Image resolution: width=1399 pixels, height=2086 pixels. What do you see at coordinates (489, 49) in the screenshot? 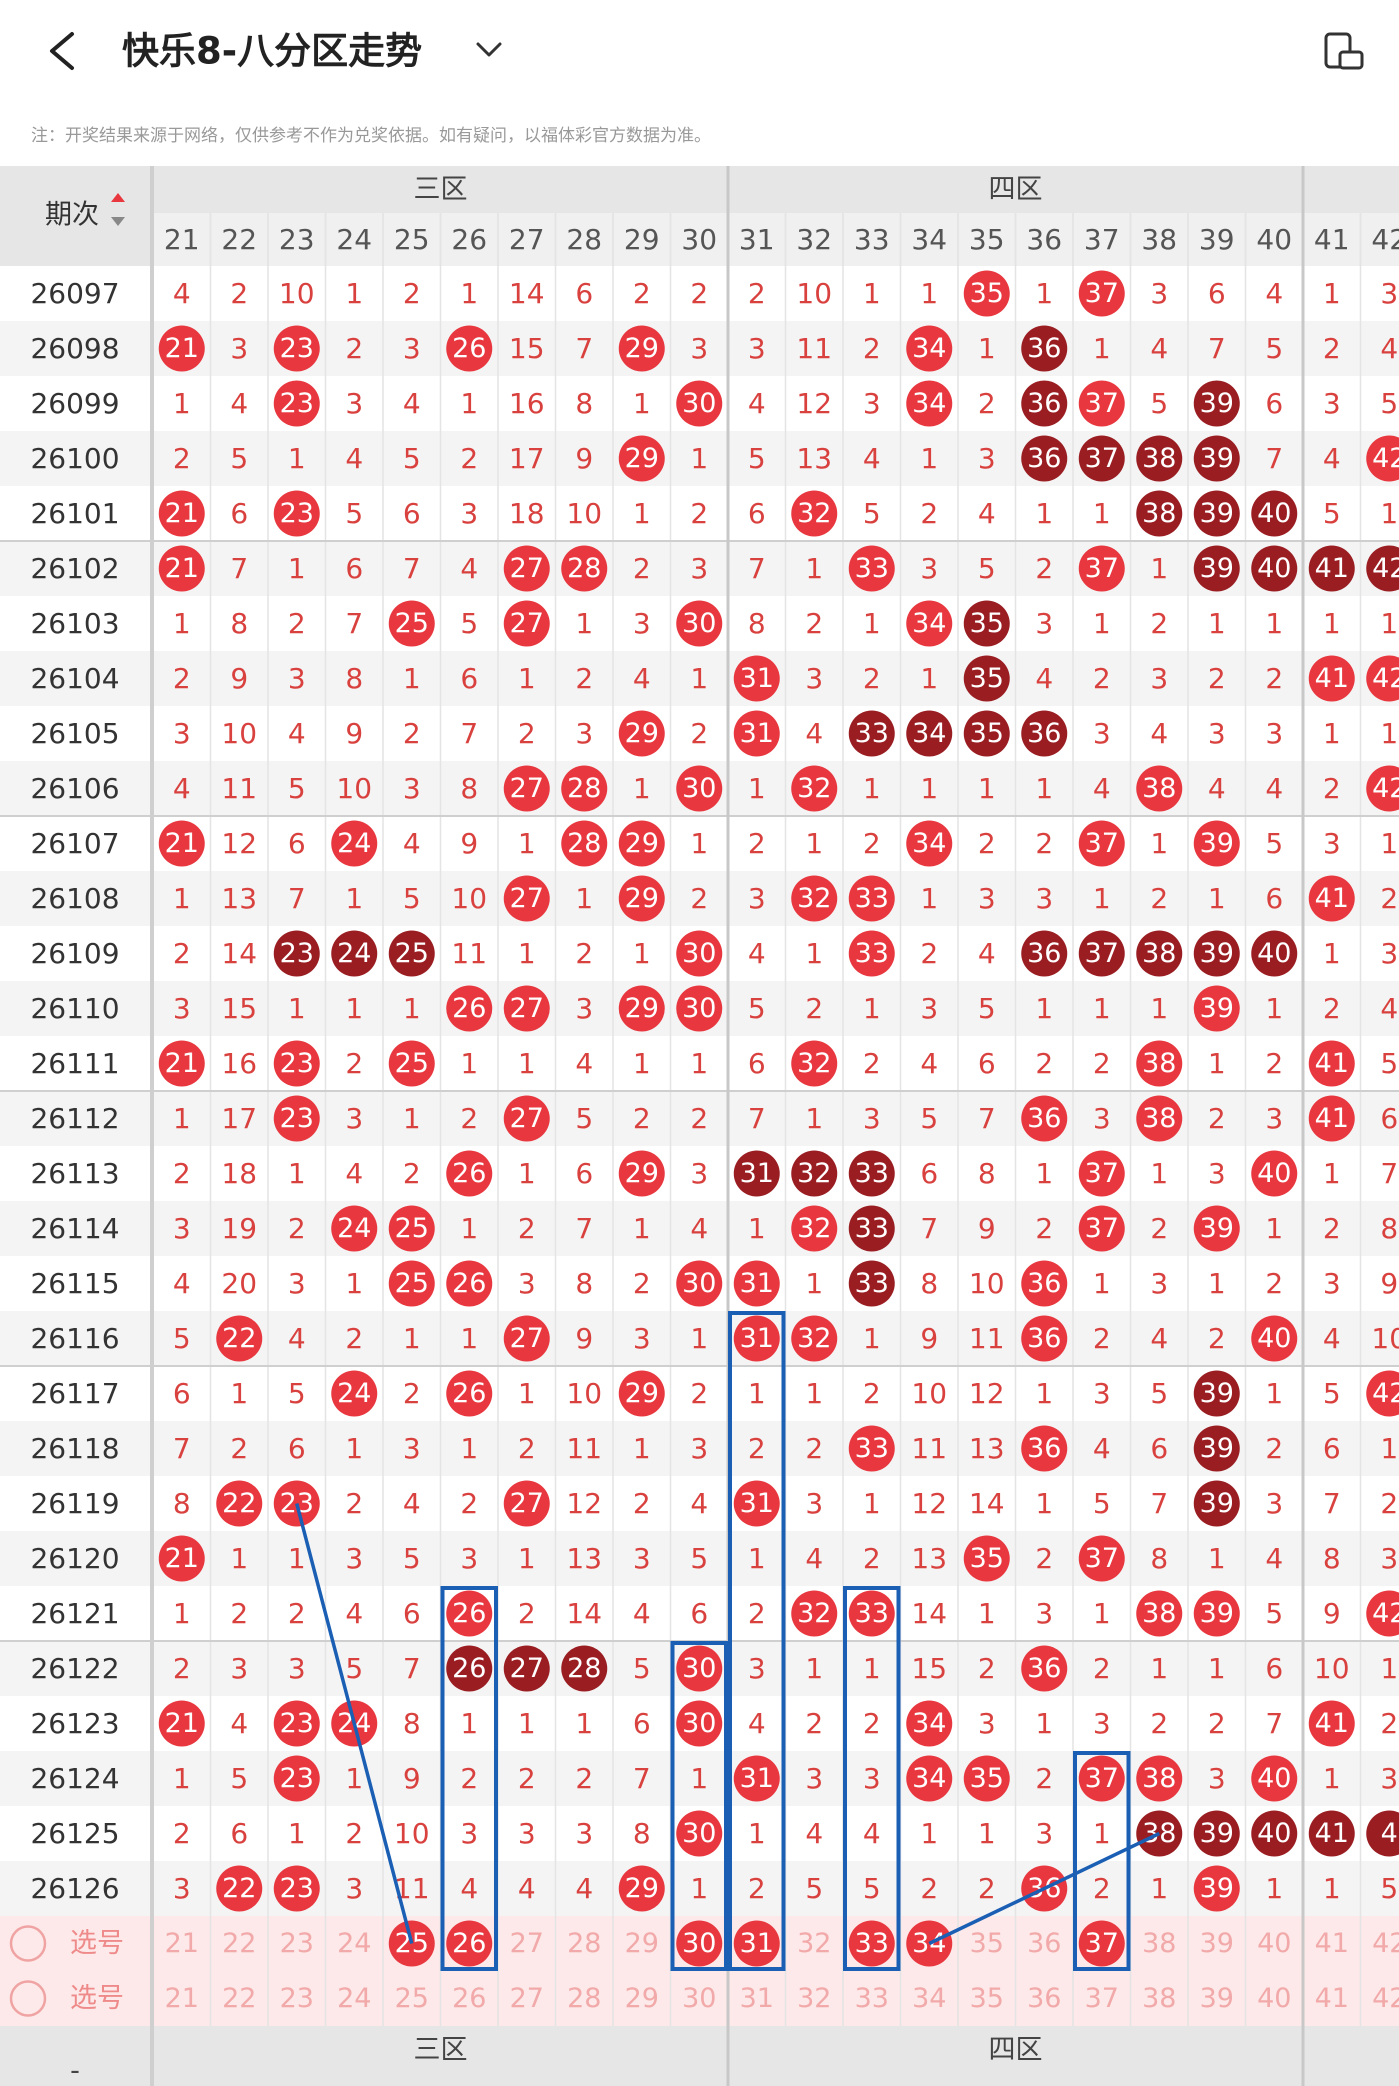
I see `title-dropdown` at bounding box center [489, 49].